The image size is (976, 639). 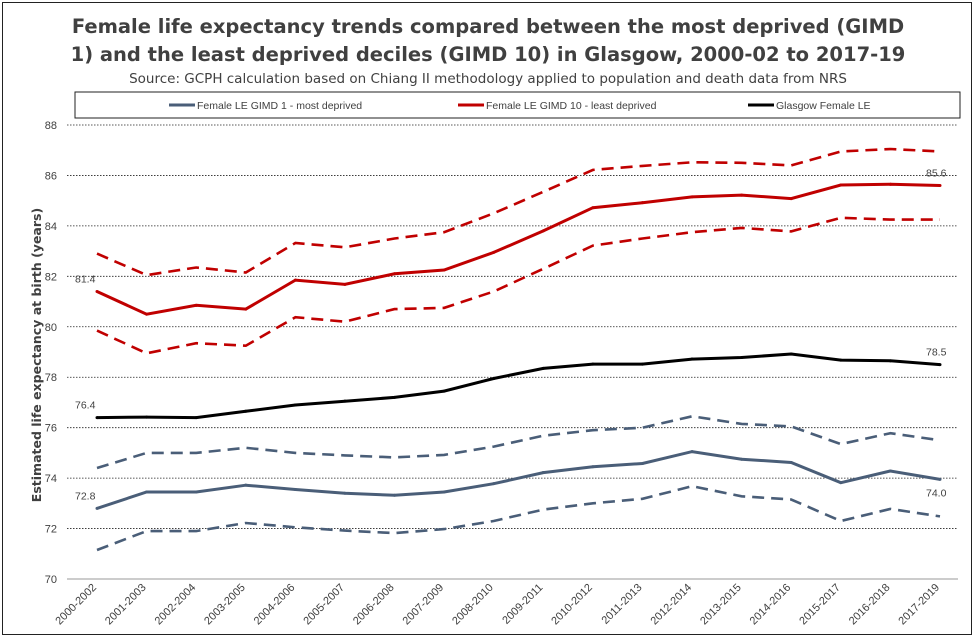 I want to click on point-gimd1-2008-2010, so click(x=494, y=484).